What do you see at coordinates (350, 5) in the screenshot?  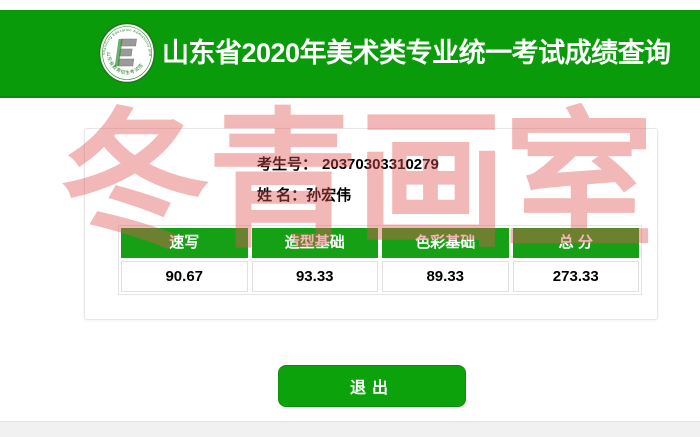 I see `top-white-strip` at bounding box center [350, 5].